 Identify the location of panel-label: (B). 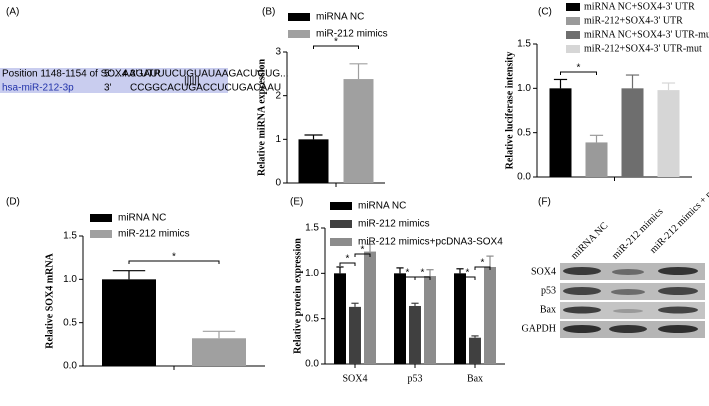
(268, 12).